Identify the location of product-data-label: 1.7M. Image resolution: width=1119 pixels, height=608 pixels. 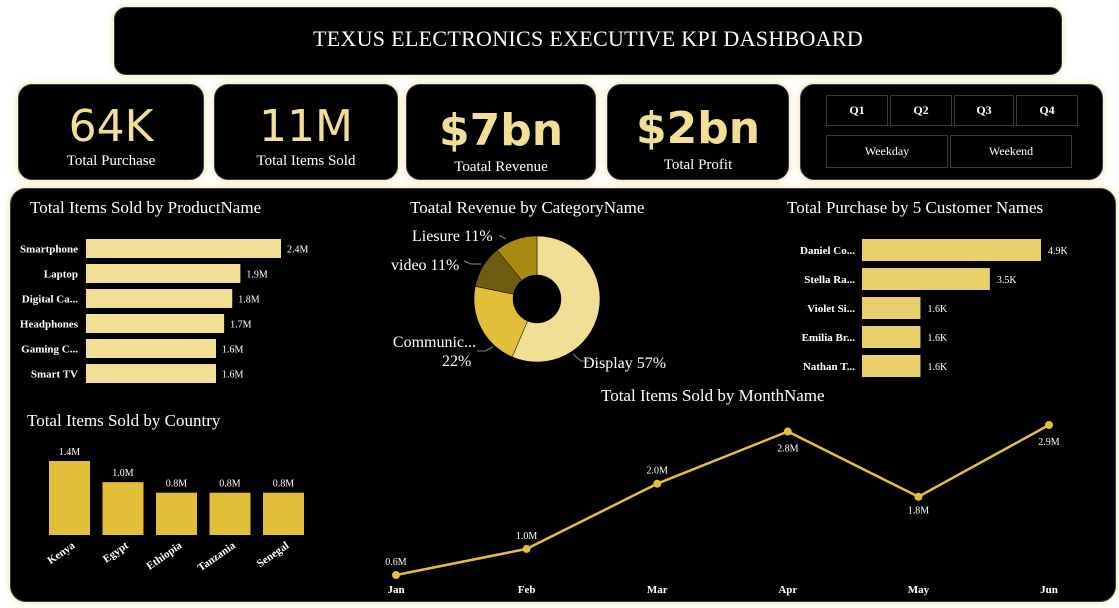
(241, 325).